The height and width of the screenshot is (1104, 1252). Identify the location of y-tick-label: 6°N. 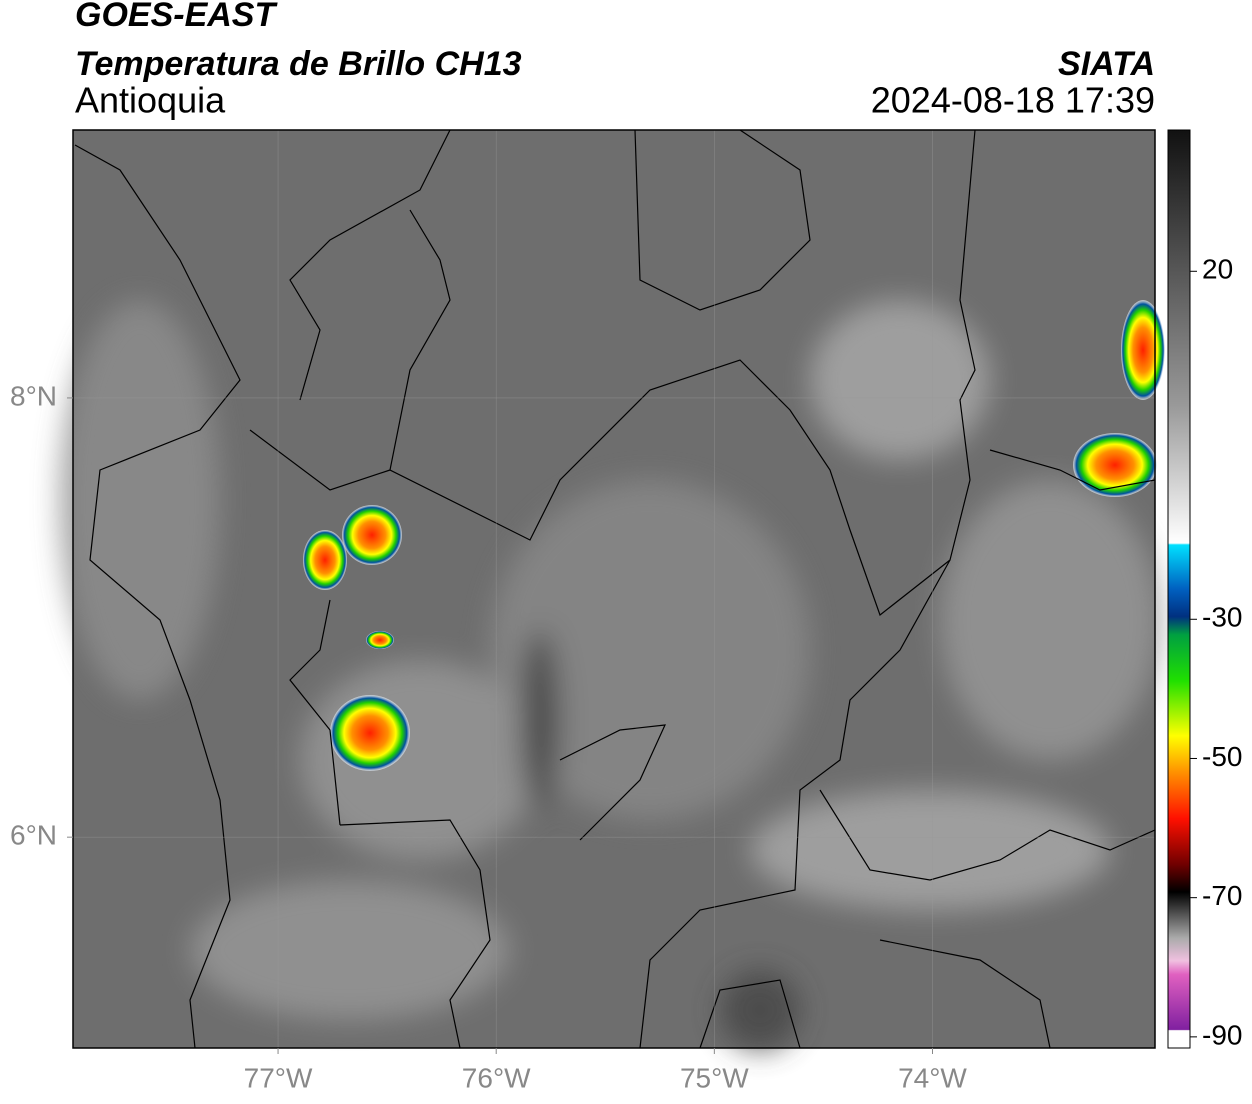
(33, 835).